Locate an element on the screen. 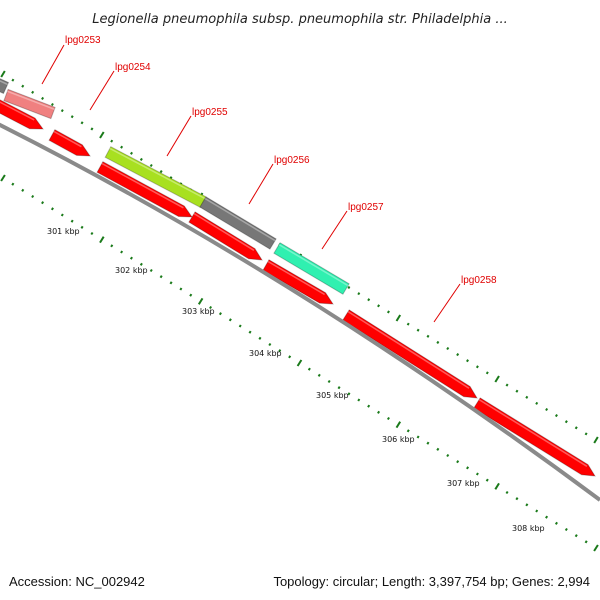 The height and width of the screenshot is (600, 600). gene-arrow-a-highlight is located at coordinates (142, 185).